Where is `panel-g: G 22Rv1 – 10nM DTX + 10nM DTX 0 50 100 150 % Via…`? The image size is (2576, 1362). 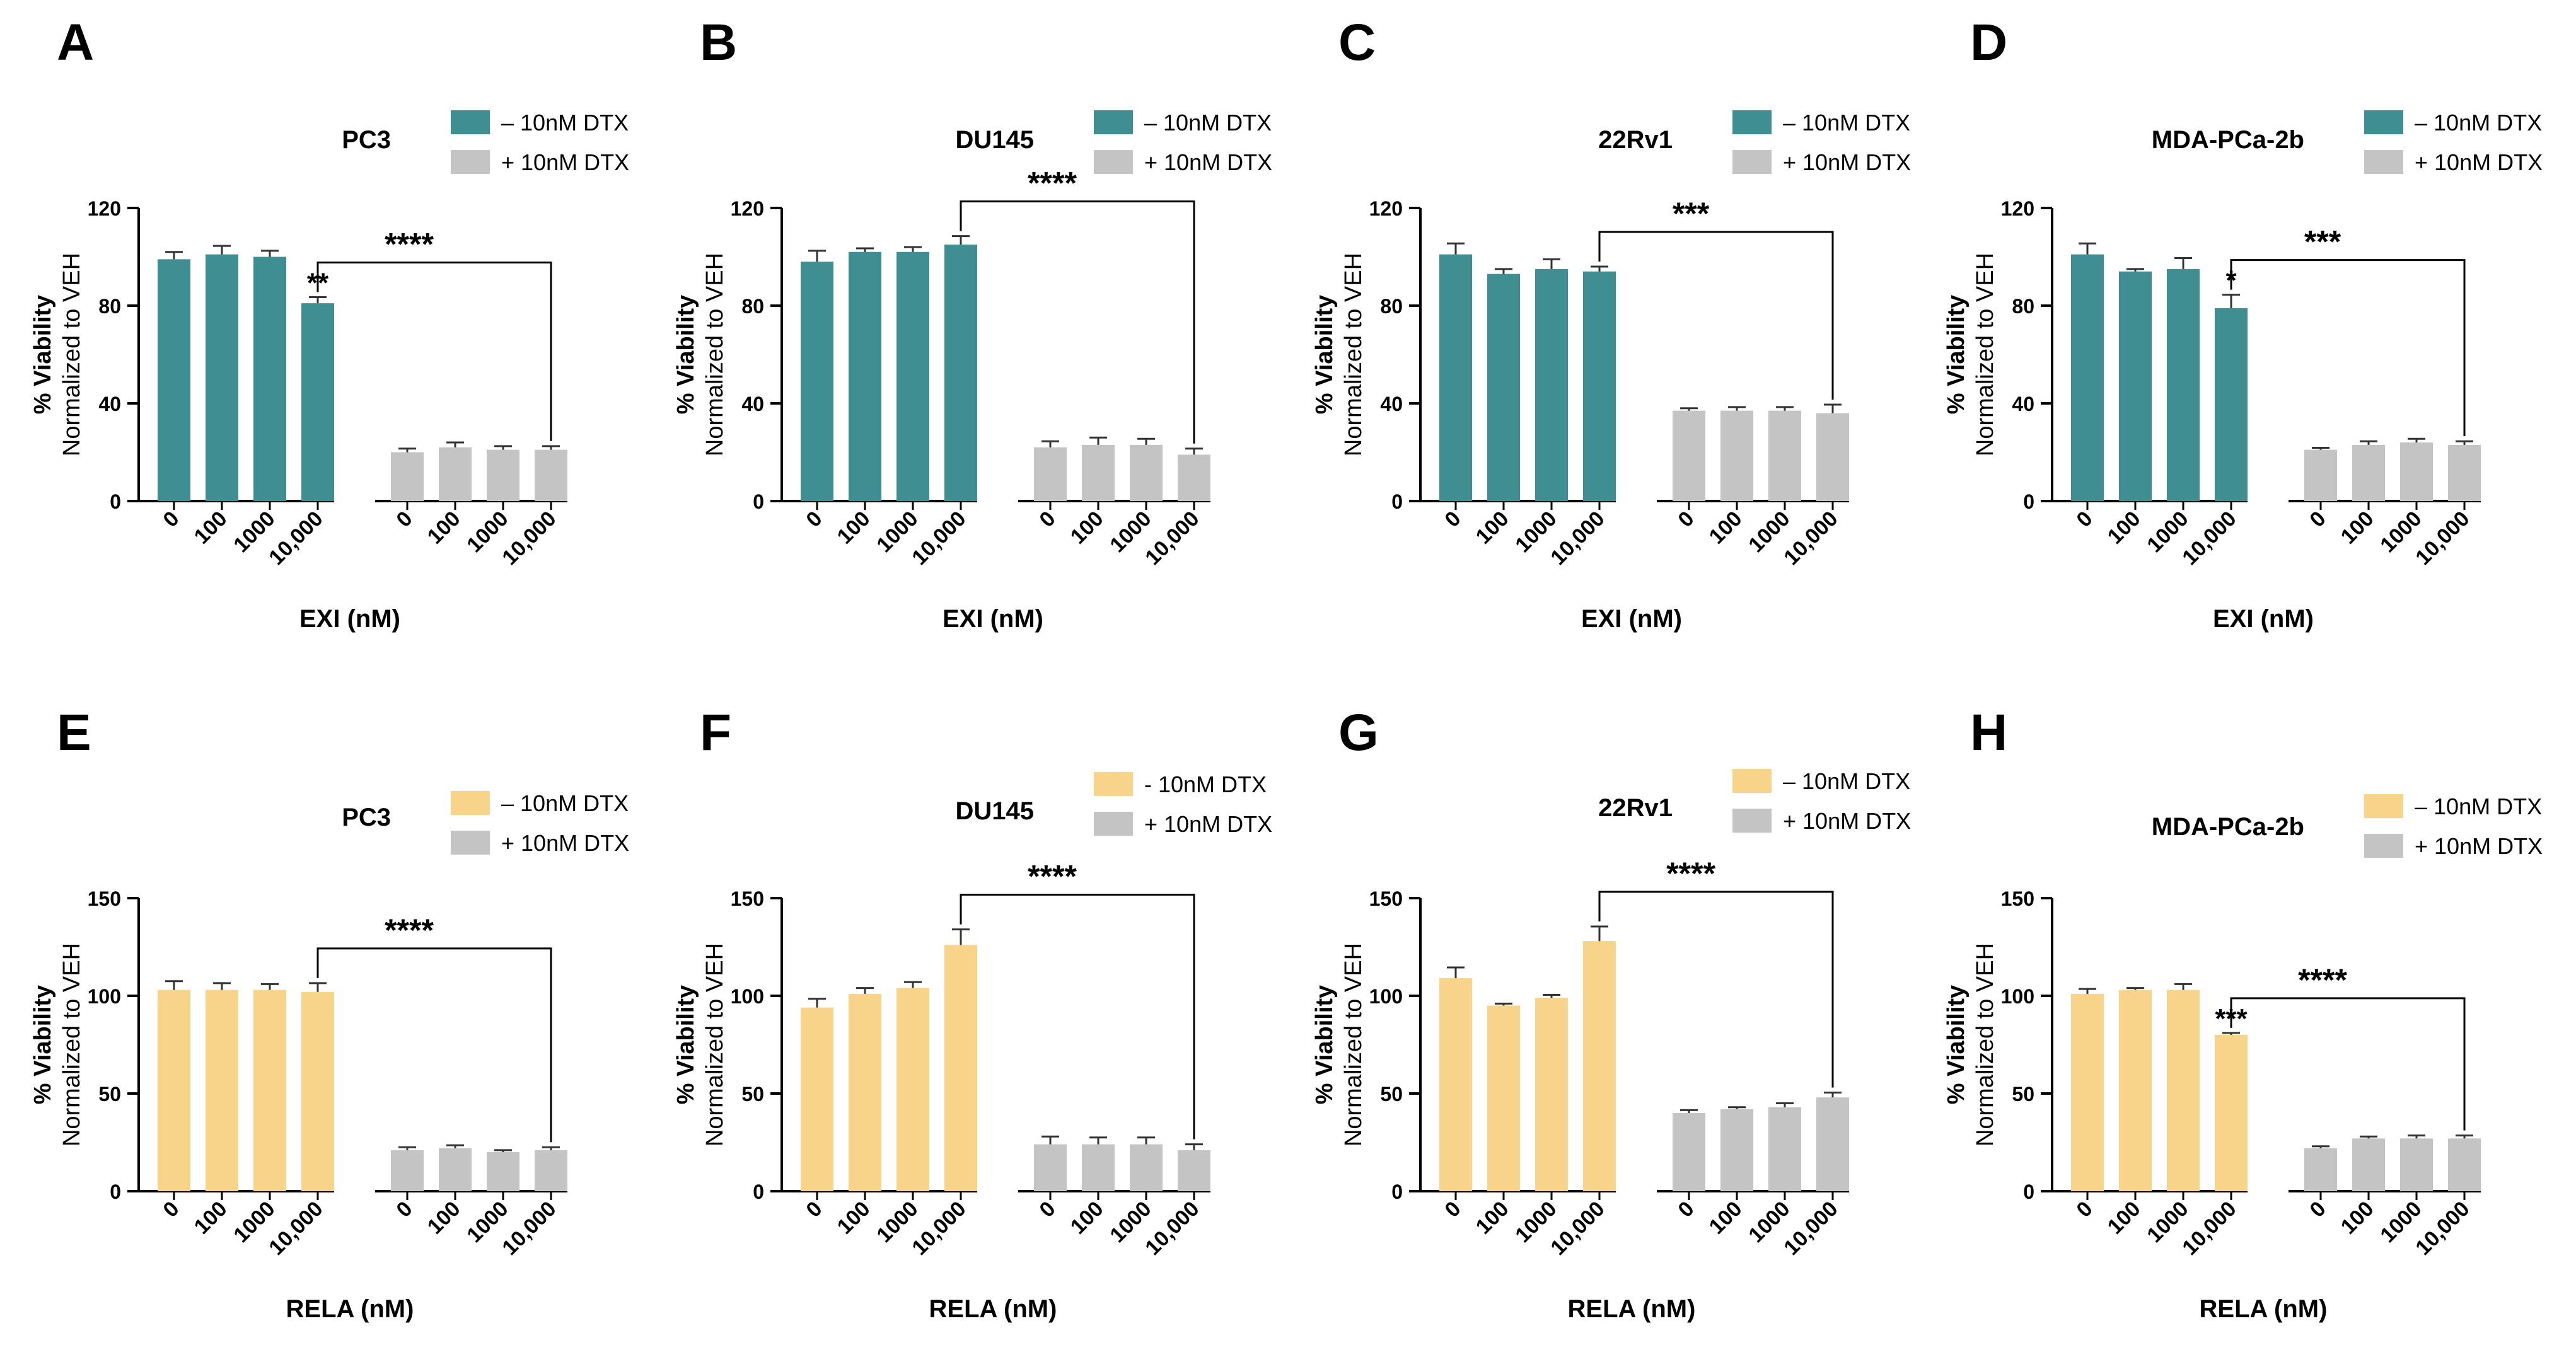
panel-g: G 22Rv1 – 10nM DTX + 10nM DTX 0 50 100 150 % Via… is located at coordinates (1611, 1013).